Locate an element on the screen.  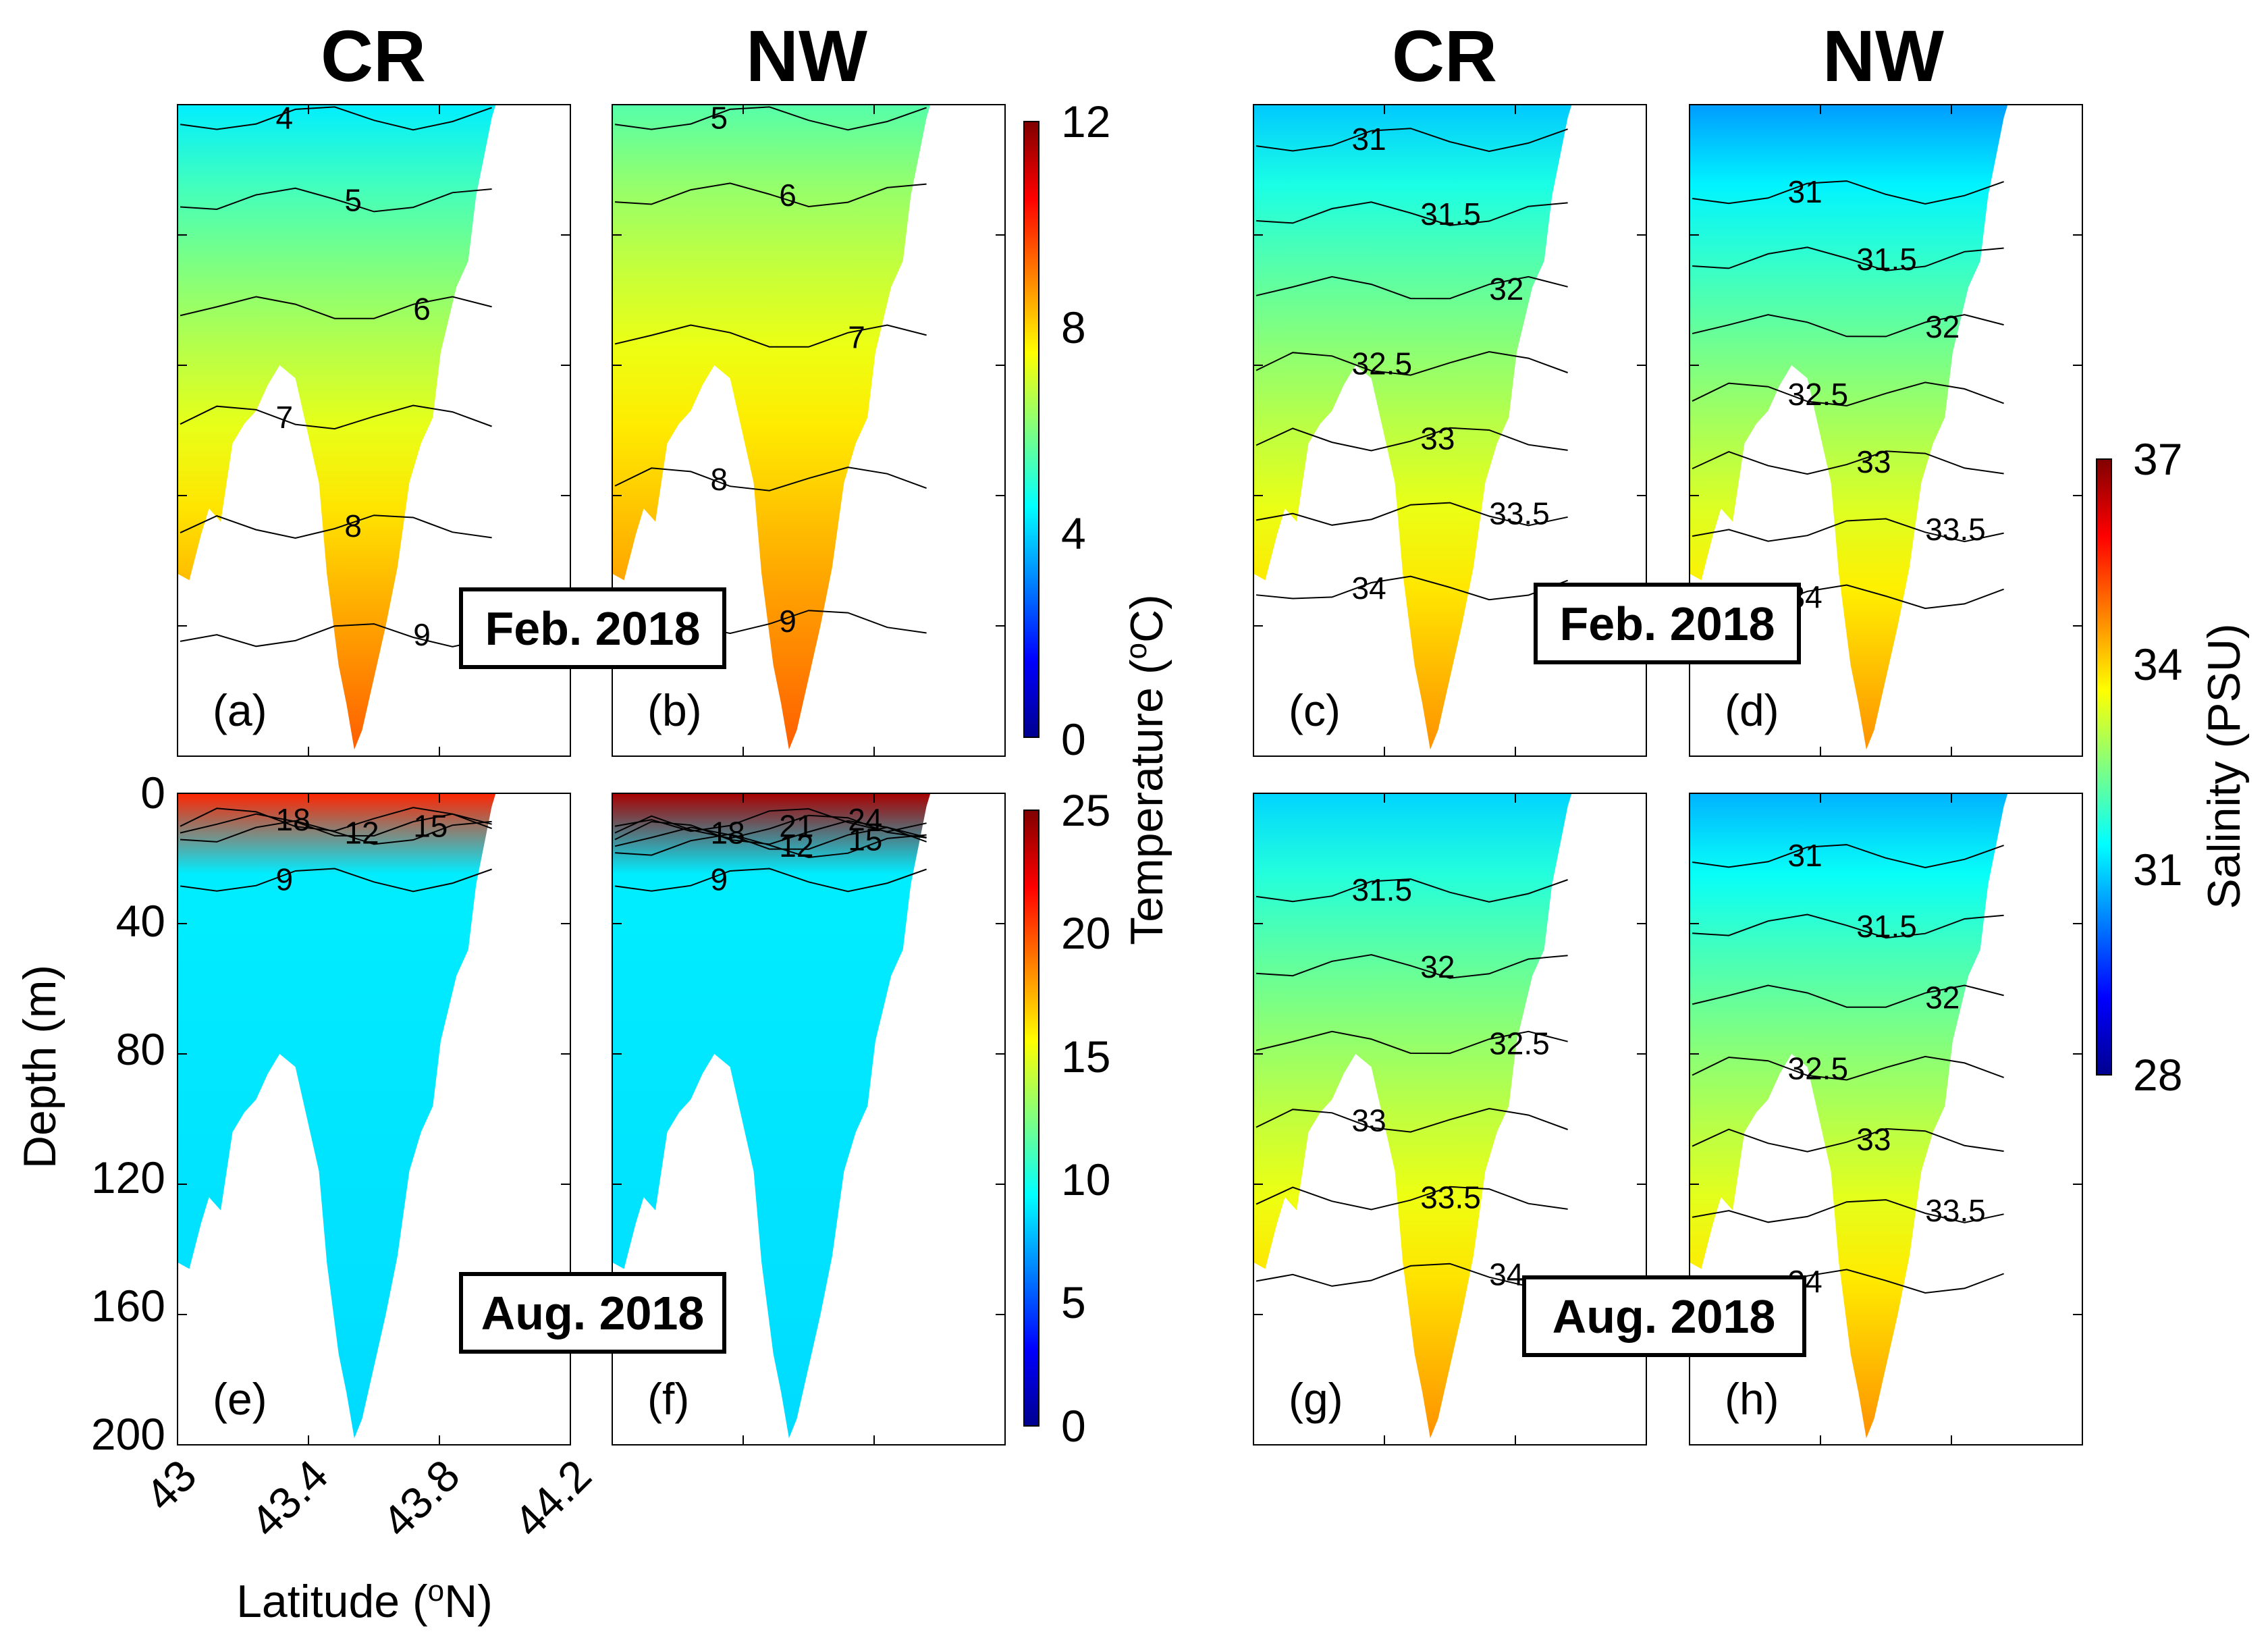
contour-label: 31.5 is located at coordinates (1886, 259).